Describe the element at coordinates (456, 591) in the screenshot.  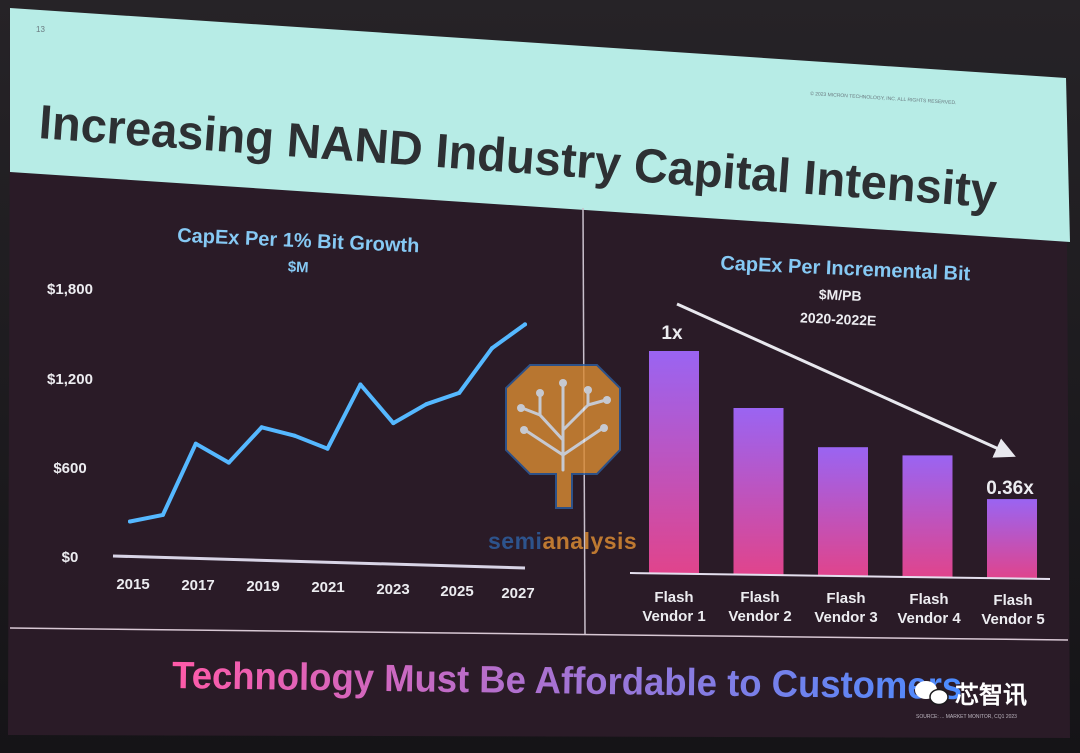
I see `x-tick-label: 2025` at that location.